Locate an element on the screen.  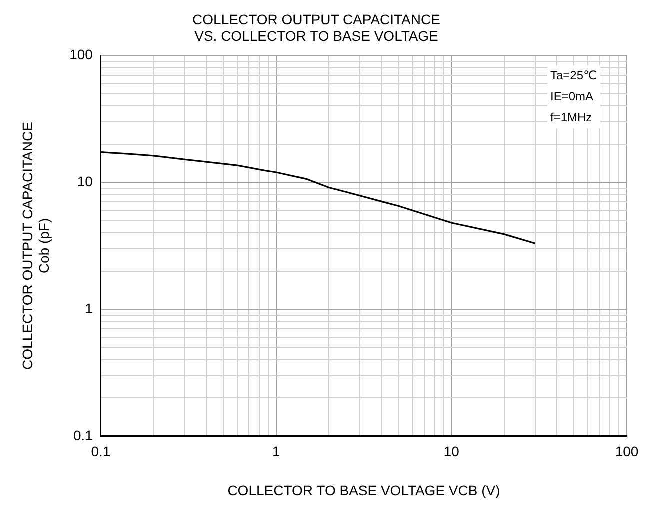
x-axis-title: COLLECTOR TO BASE VOLTAGE VCB (V) is located at coordinates (364, 490).